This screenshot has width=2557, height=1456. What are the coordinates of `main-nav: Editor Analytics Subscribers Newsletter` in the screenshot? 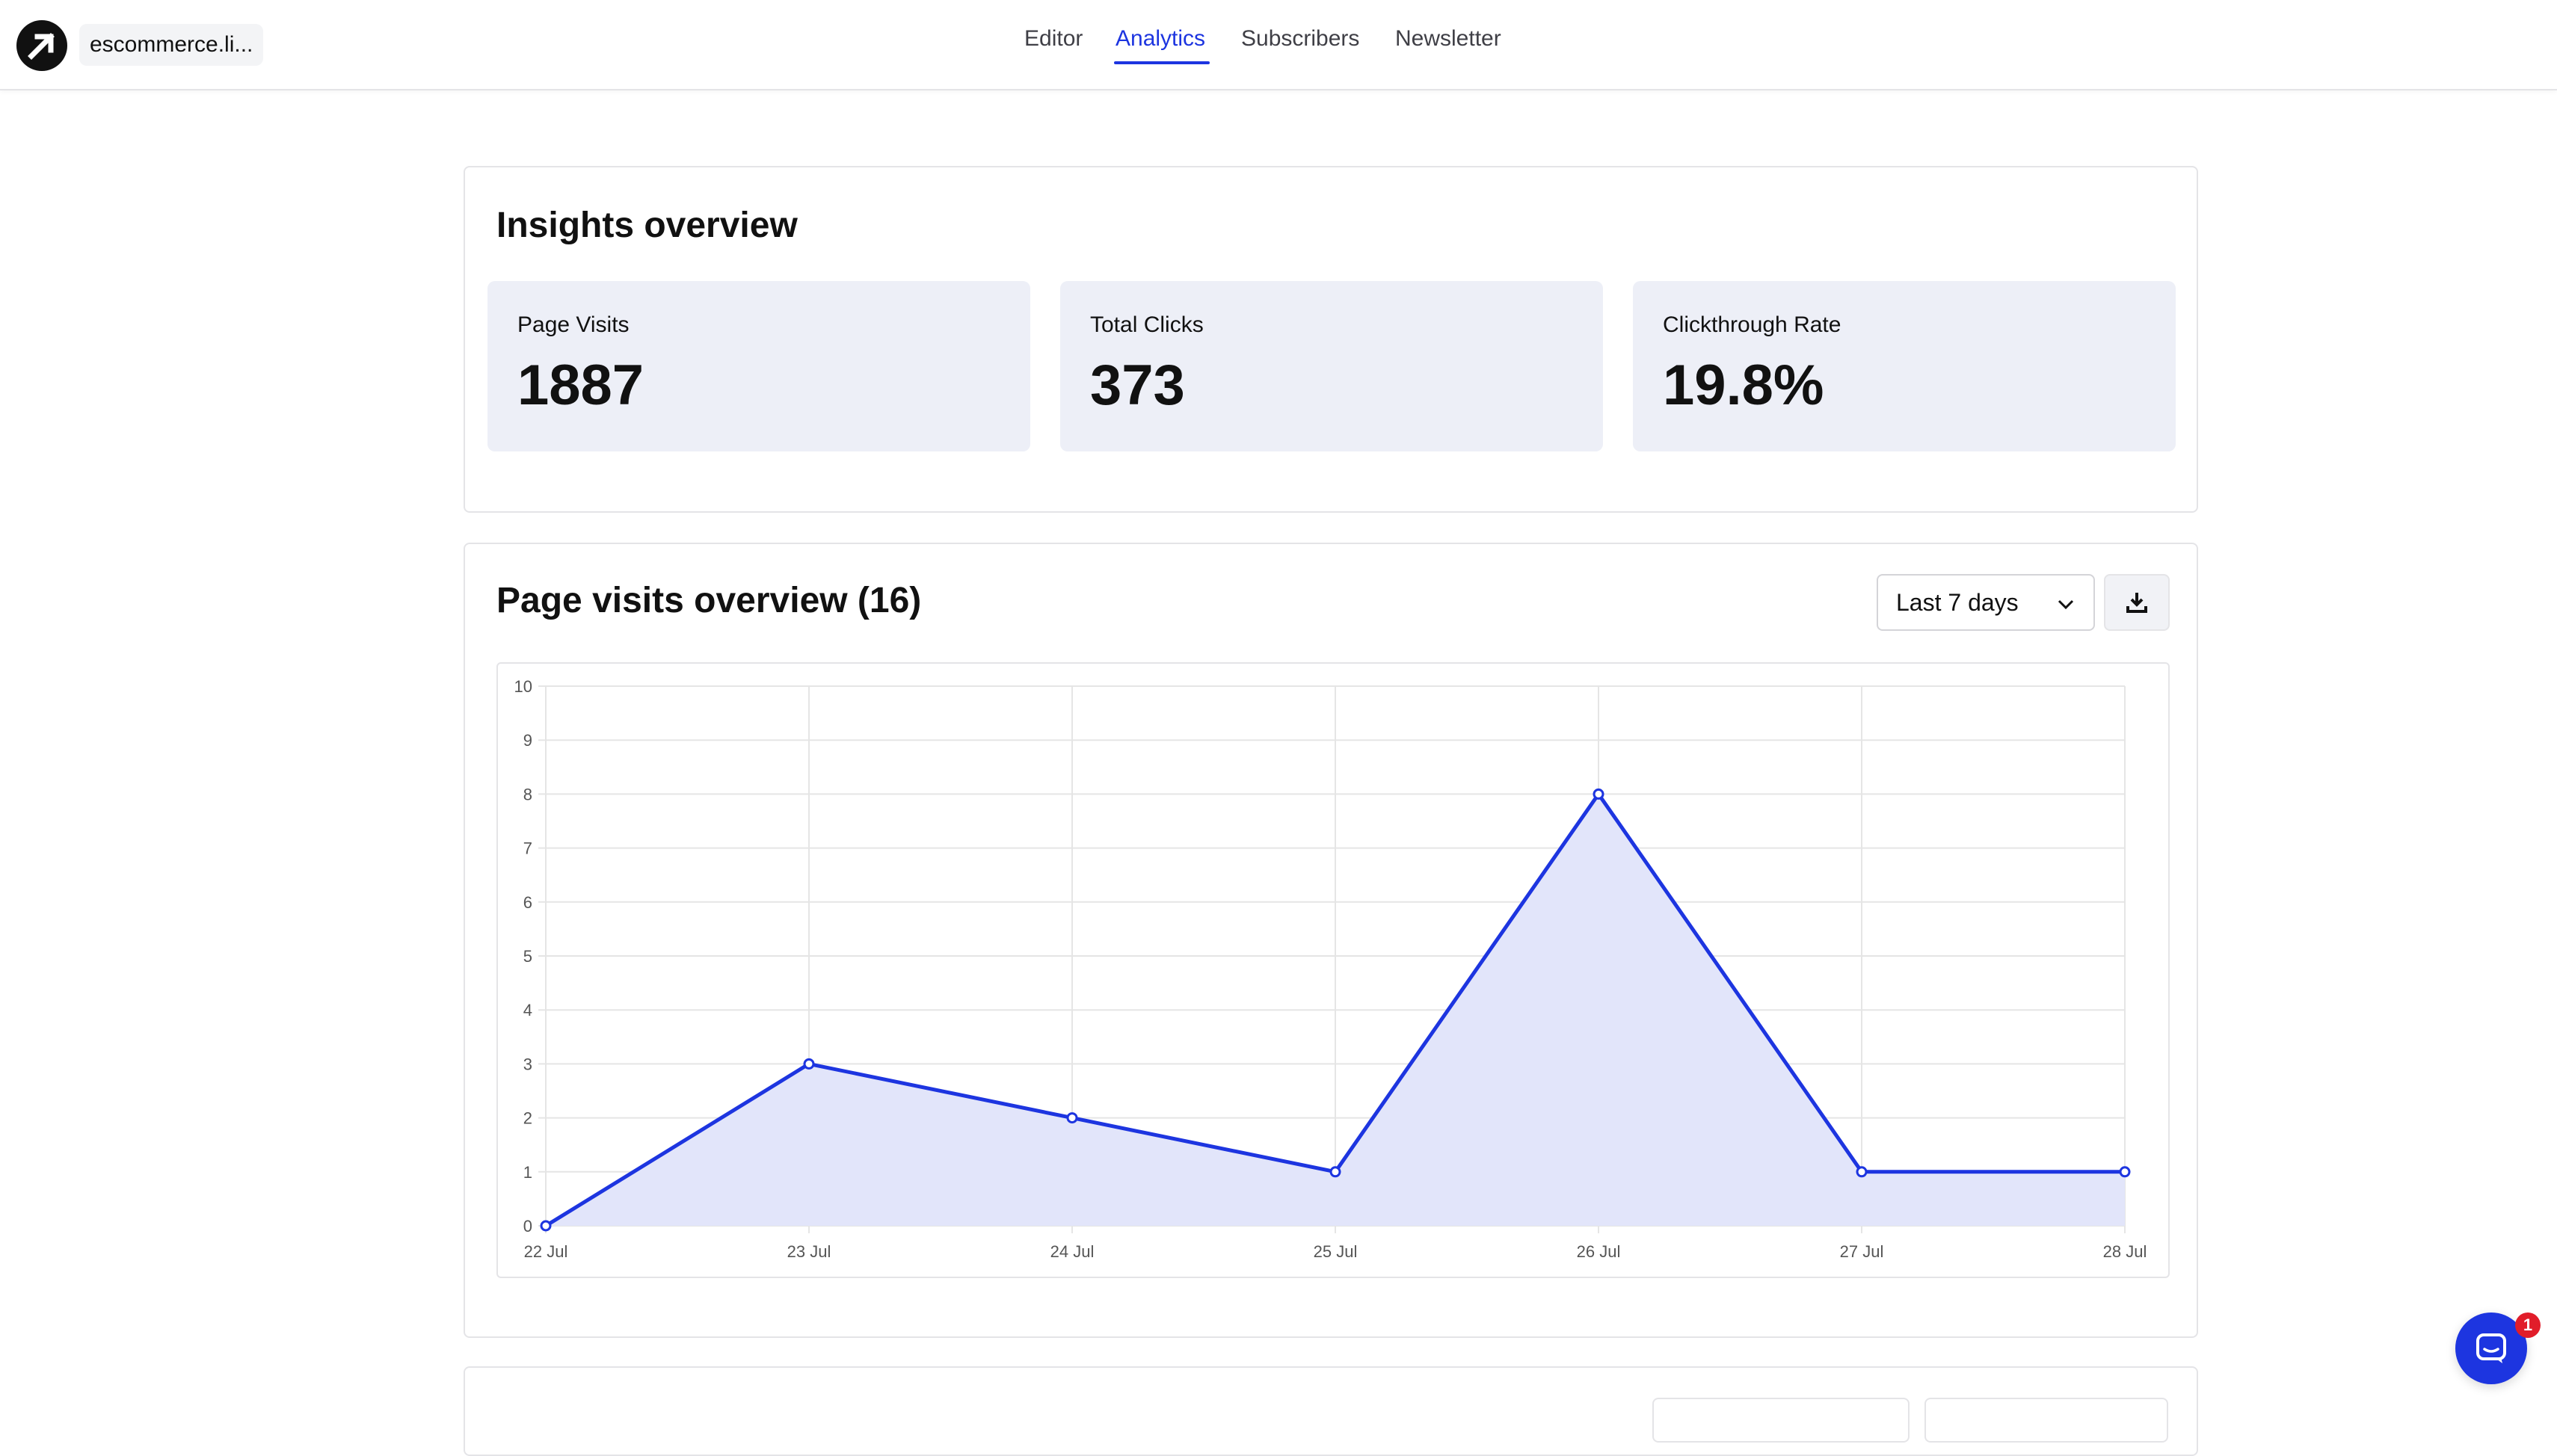 It's located at (1278, 45).